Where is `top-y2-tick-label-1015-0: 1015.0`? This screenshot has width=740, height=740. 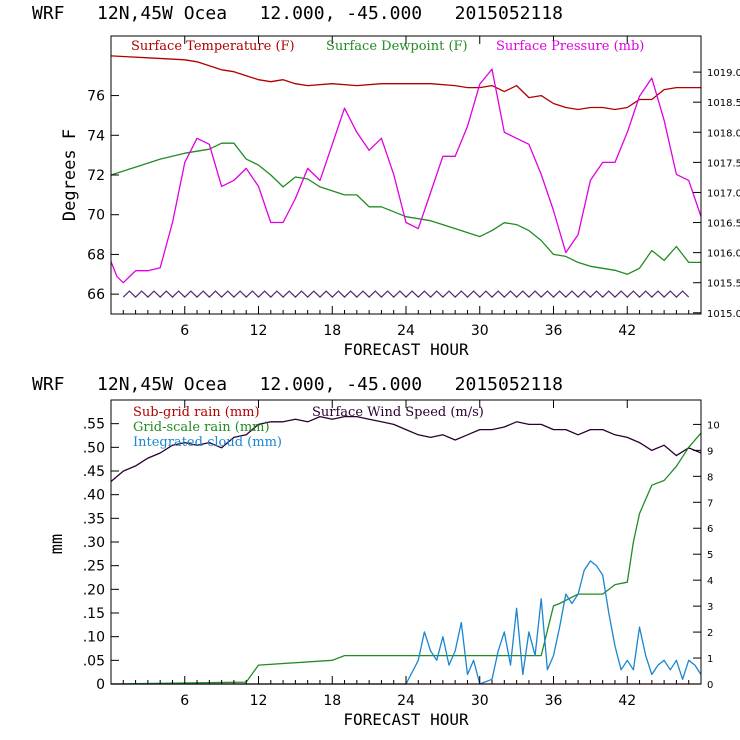 top-y2-tick-label-1015-0: 1015.0 is located at coordinates (723, 314).